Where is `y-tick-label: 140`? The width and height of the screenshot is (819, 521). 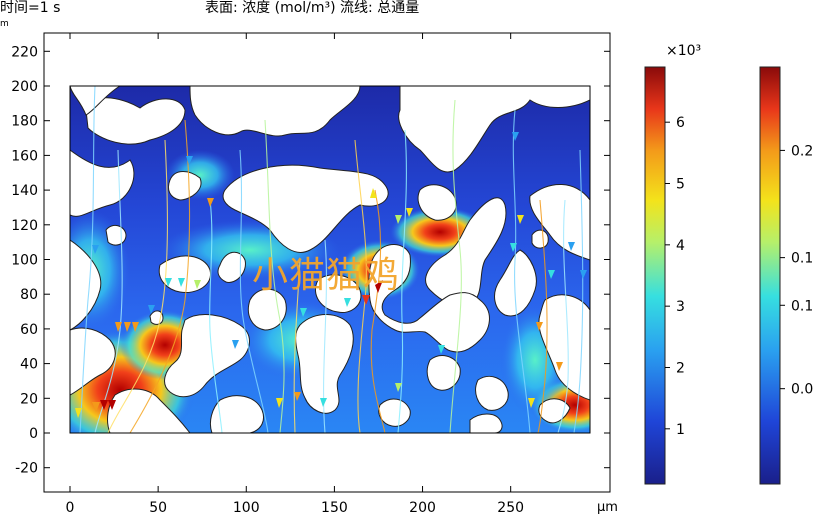
y-tick-label: 140 is located at coordinates (24, 191).